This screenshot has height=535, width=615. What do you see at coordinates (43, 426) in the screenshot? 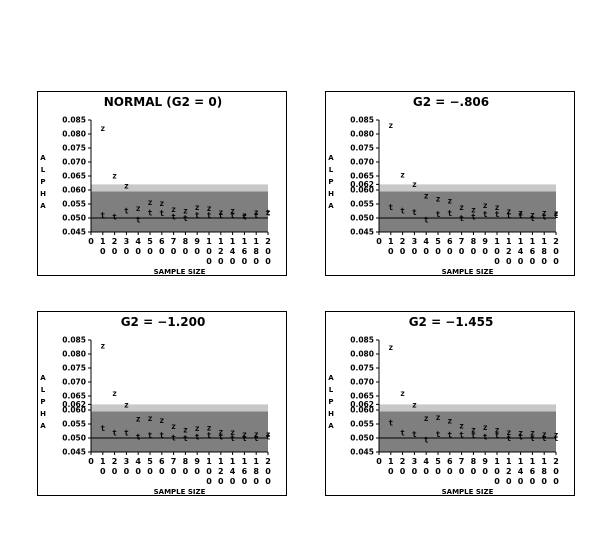
I see `y-axis-label-letter: A` at bounding box center [43, 426].